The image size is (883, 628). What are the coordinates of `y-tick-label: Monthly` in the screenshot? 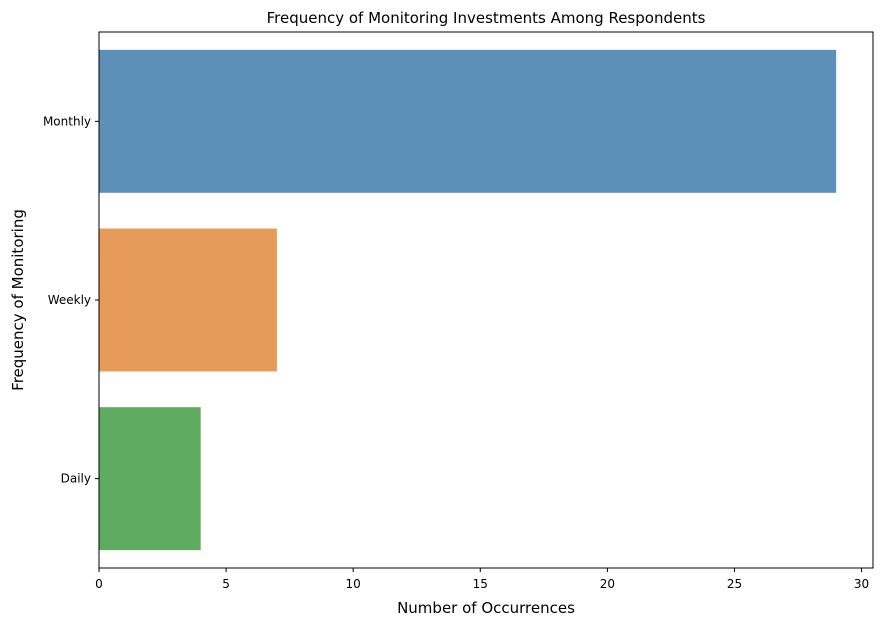 It's located at (67, 121).